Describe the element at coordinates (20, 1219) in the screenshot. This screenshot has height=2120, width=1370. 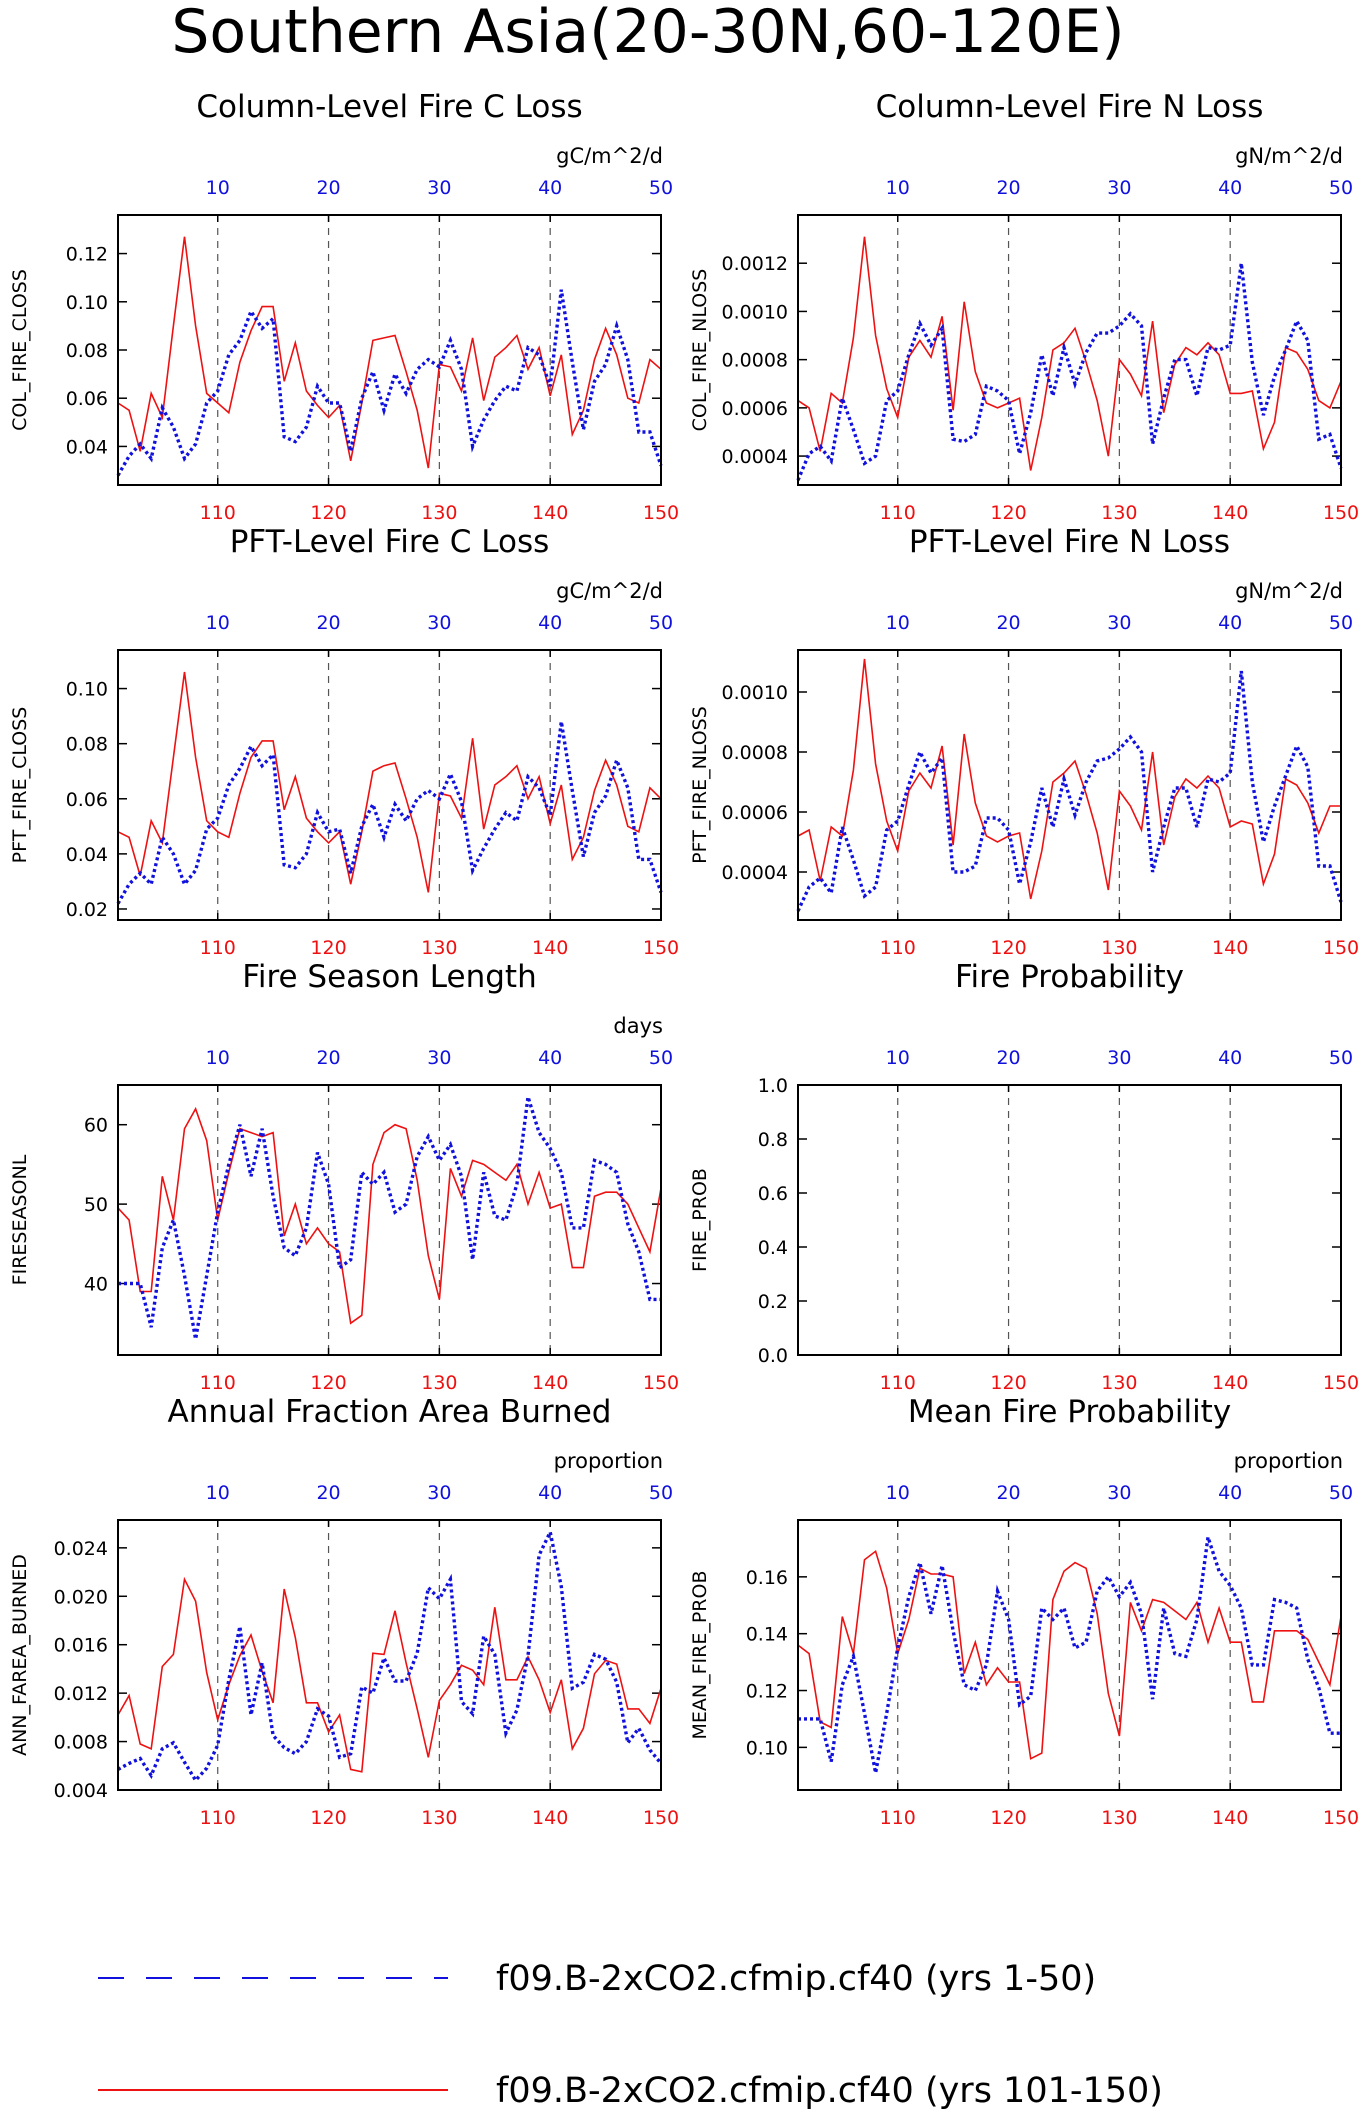
I see `y-axis-label: FIRESEASONL` at that location.